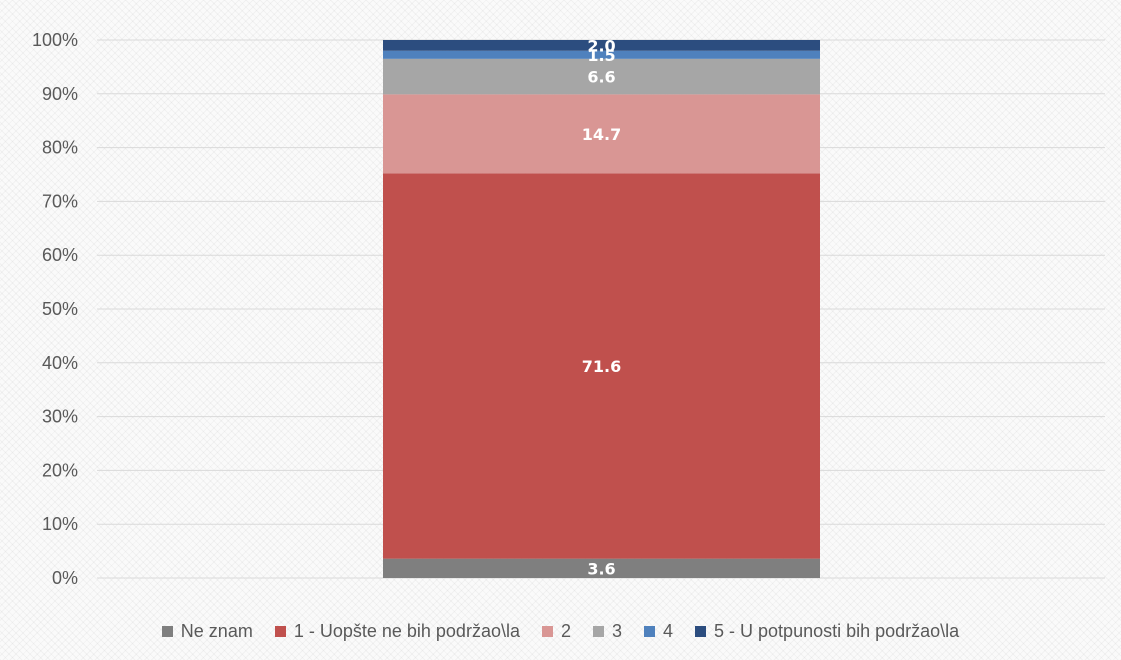 Image resolution: width=1121 pixels, height=660 pixels. Describe the element at coordinates (837, 630) in the screenshot. I see `legend-label: 5 - U potpunosti bih podržao\la` at that location.